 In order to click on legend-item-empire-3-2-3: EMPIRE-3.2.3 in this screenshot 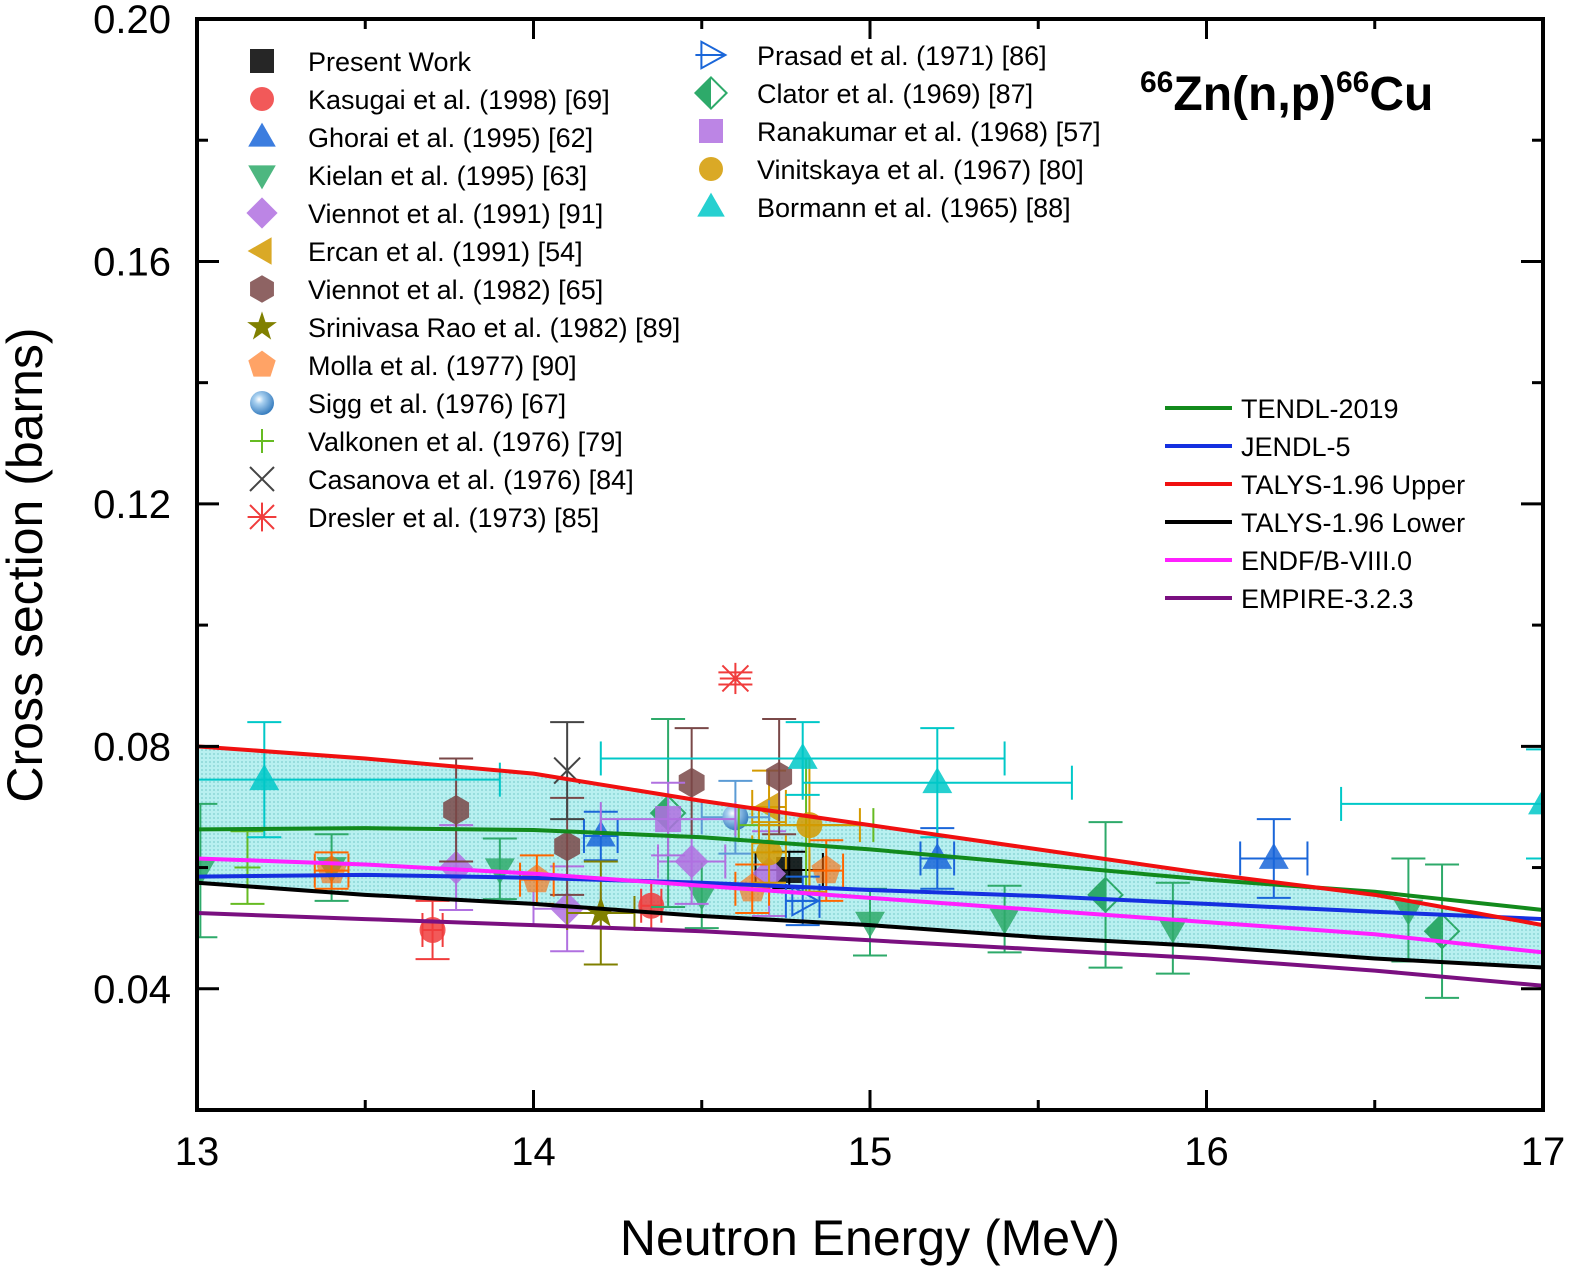, I will do `click(1289, 599)`.